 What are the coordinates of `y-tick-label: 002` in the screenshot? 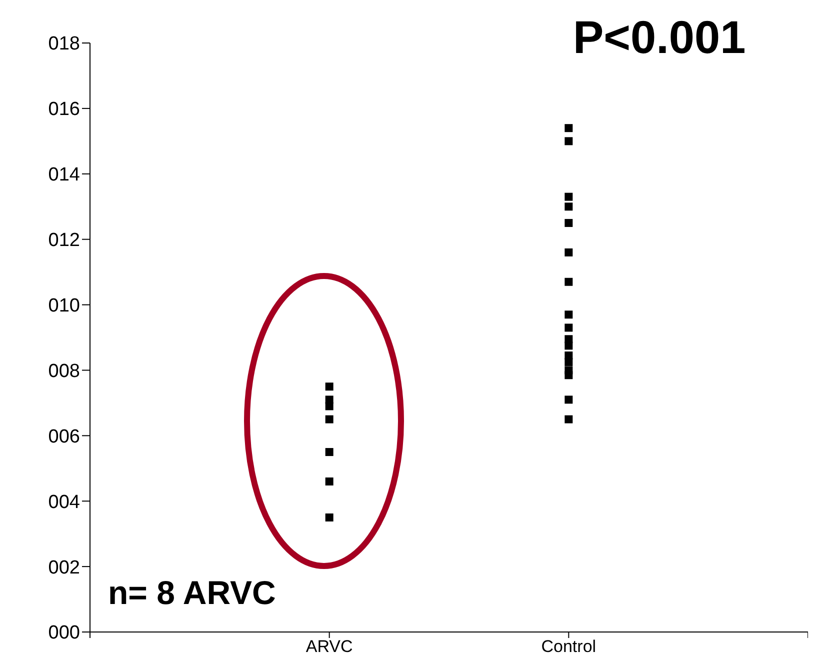 It's located at (64, 567).